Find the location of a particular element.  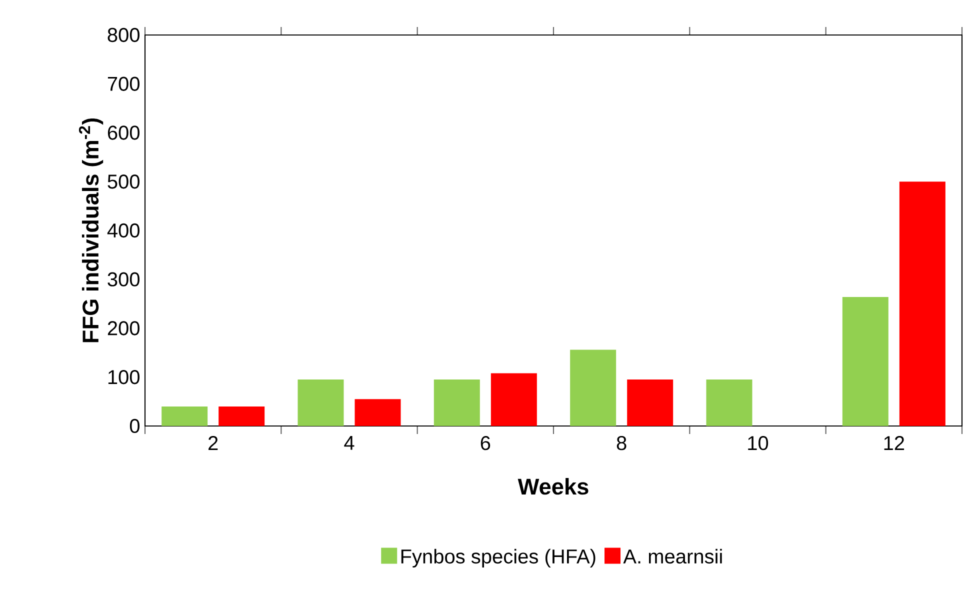

y-tick-label: 200 is located at coordinates (124, 328).